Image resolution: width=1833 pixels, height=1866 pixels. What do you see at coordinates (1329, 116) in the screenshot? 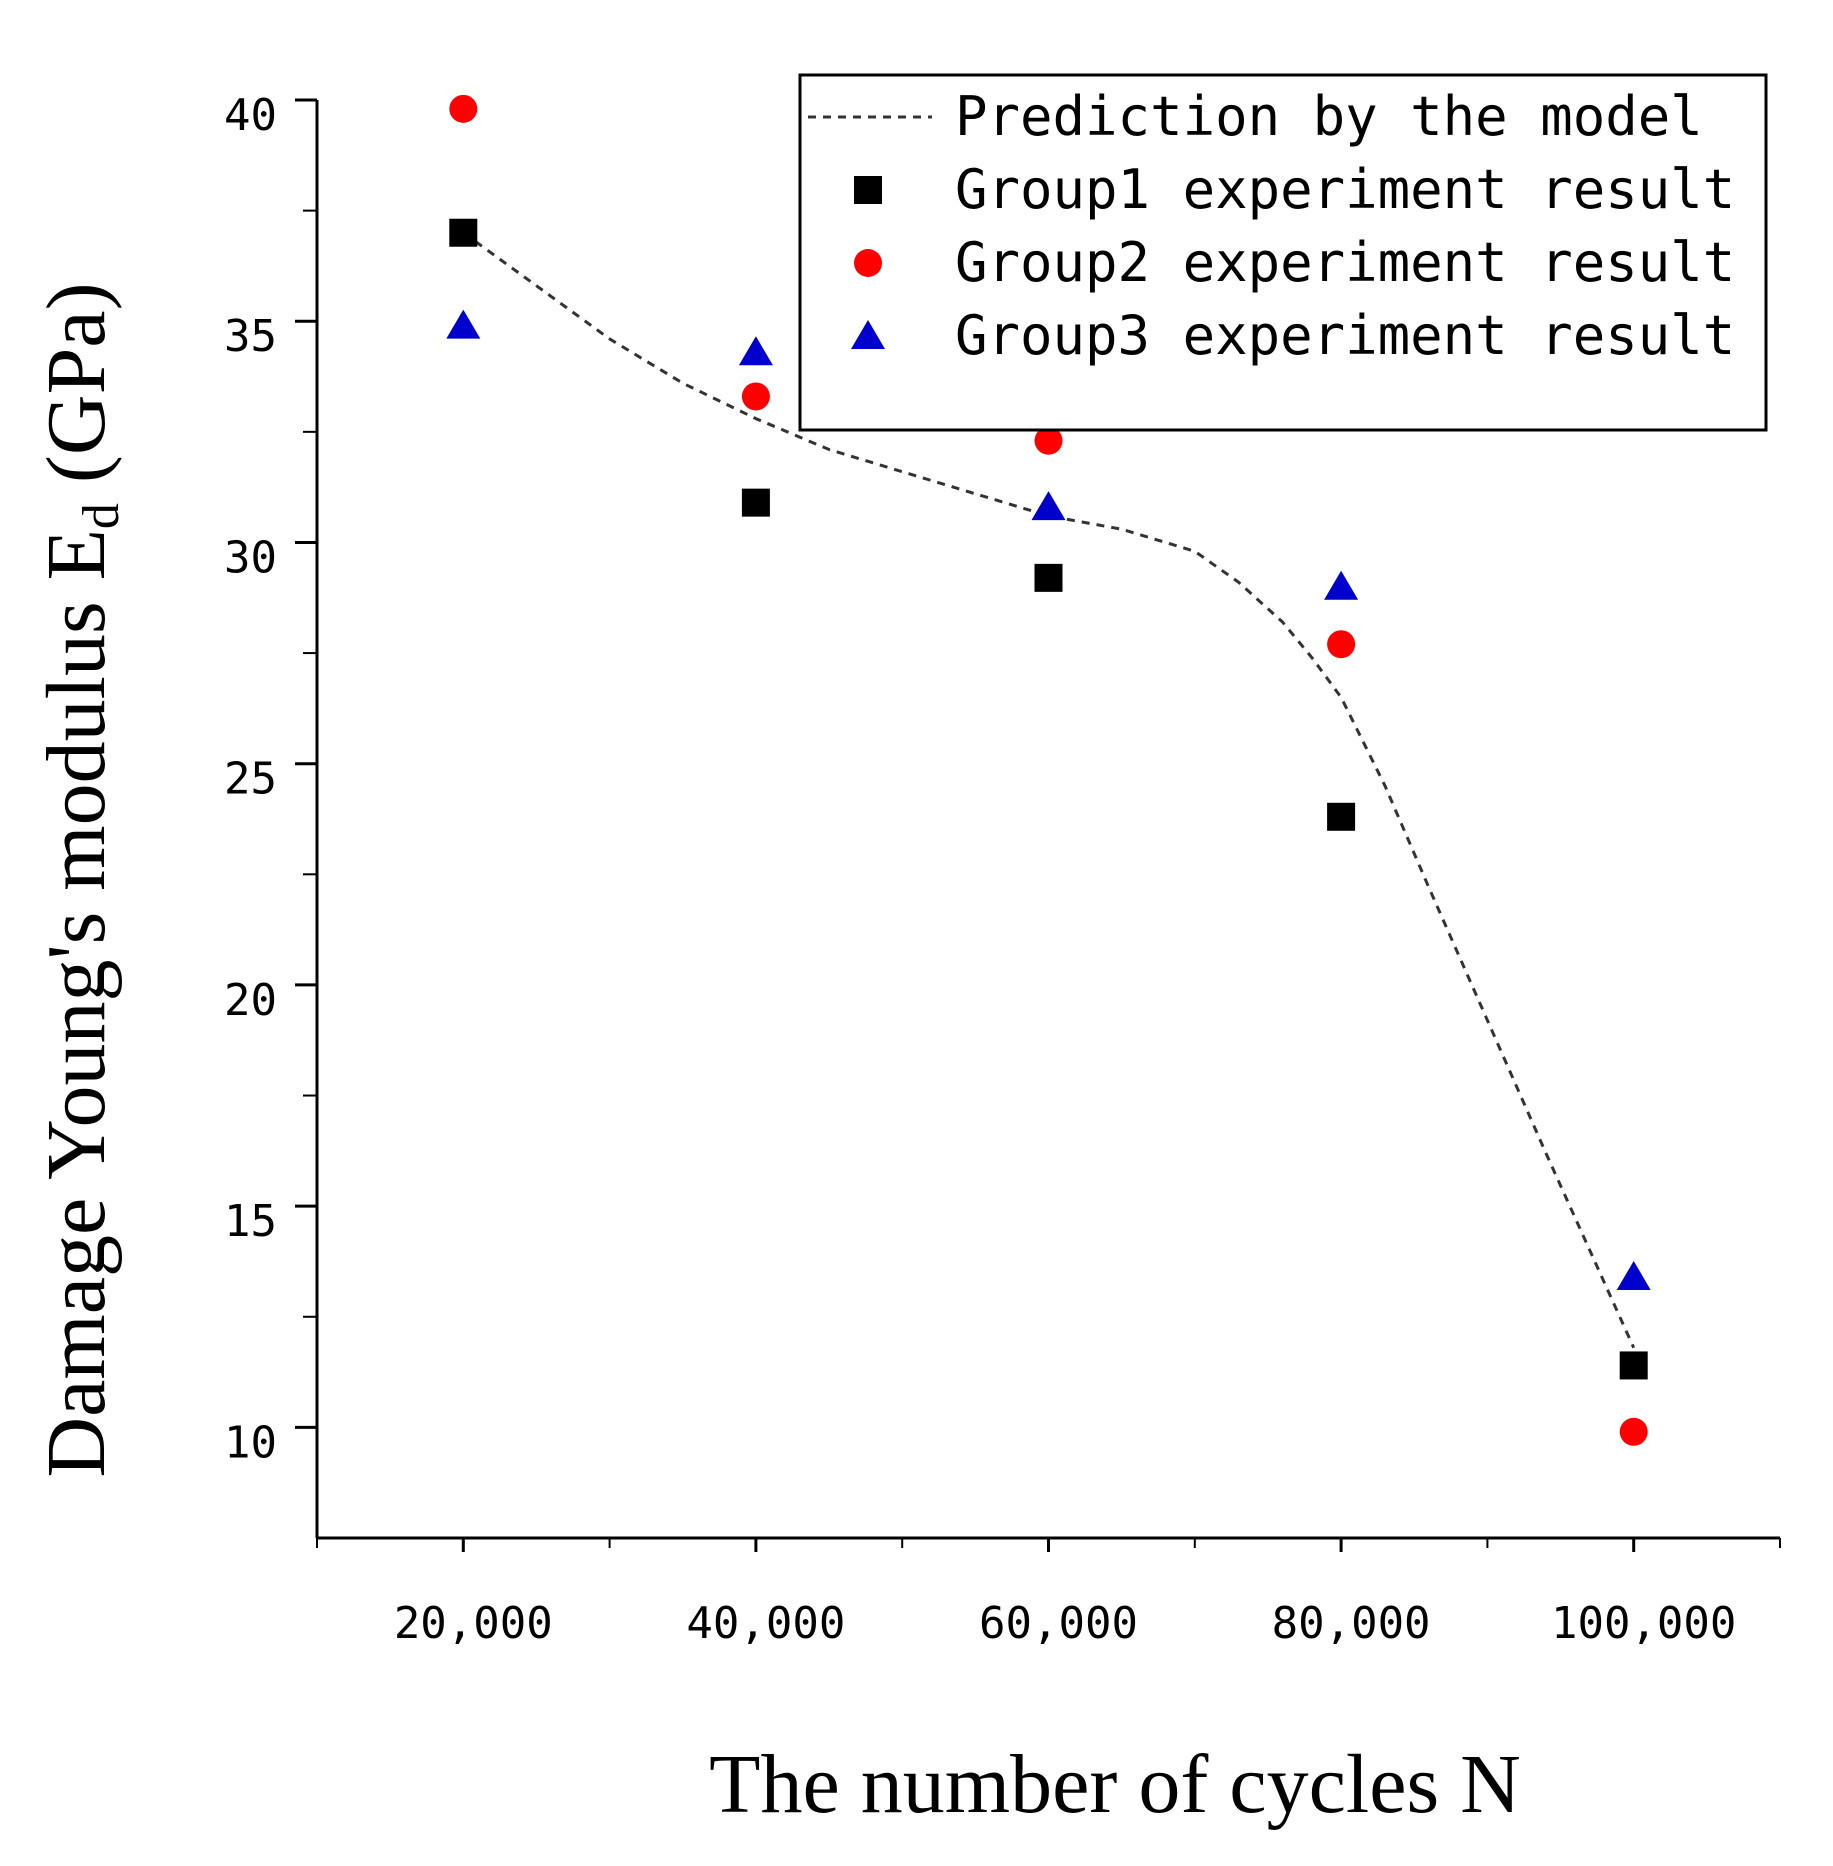
I see `legend-label: Prediction by the model` at bounding box center [1329, 116].